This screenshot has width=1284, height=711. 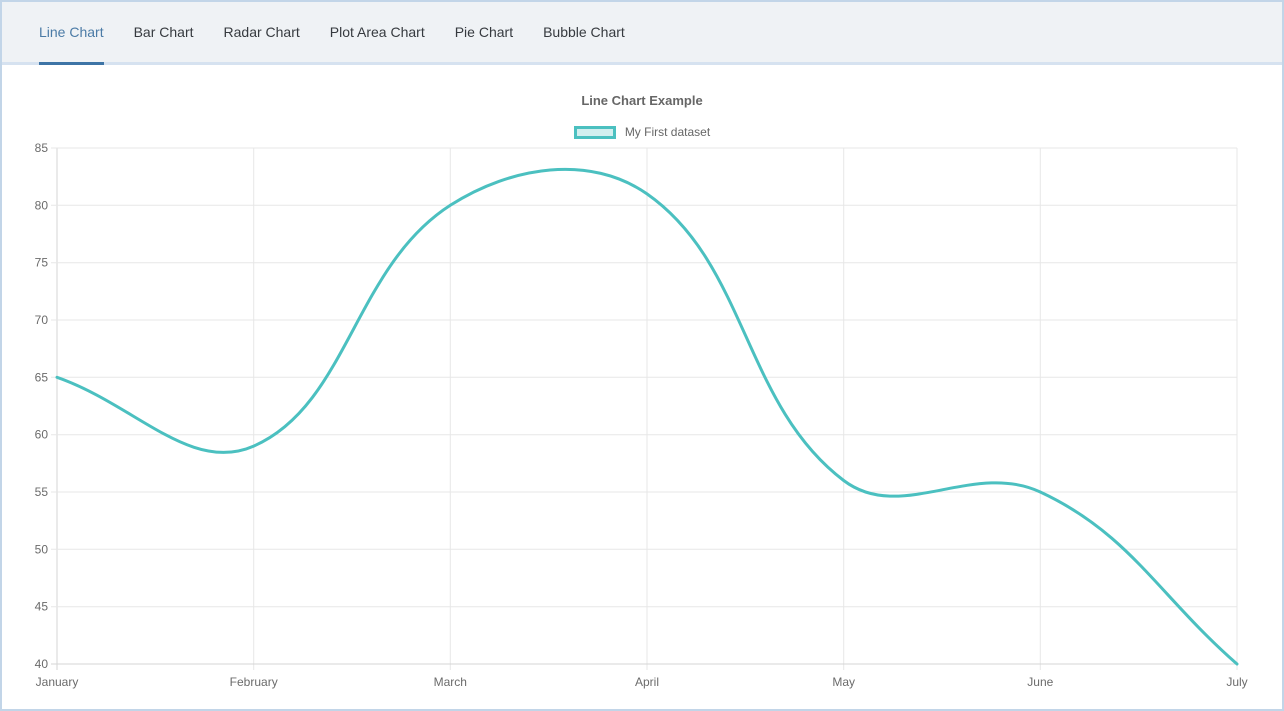 I want to click on tab-line-chart: Line Chart, so click(x=71, y=33).